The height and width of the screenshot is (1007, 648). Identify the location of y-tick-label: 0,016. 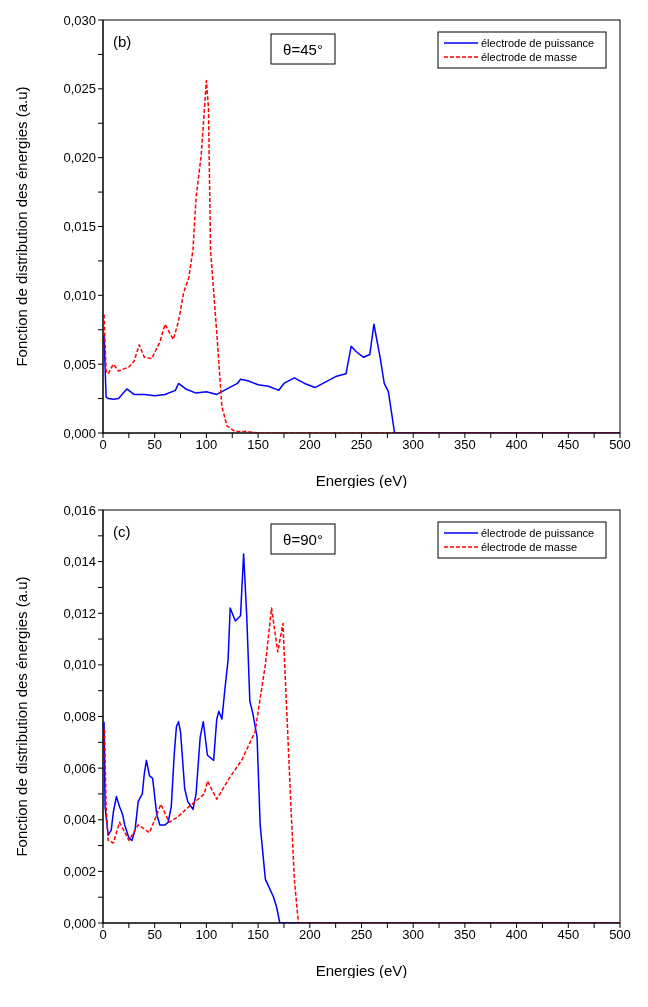
(79, 510).